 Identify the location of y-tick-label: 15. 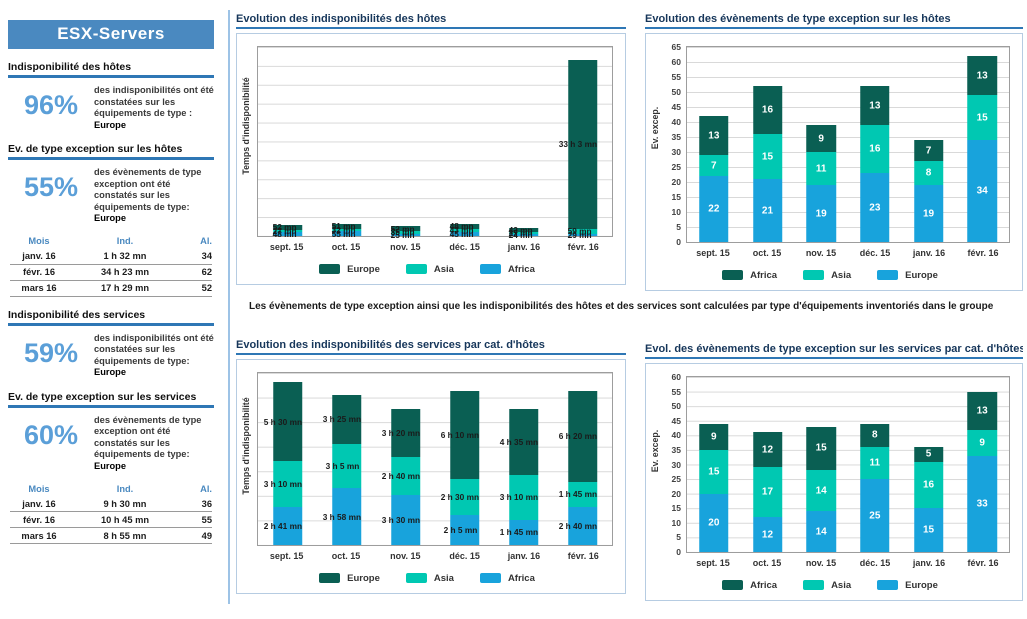
(676, 508).